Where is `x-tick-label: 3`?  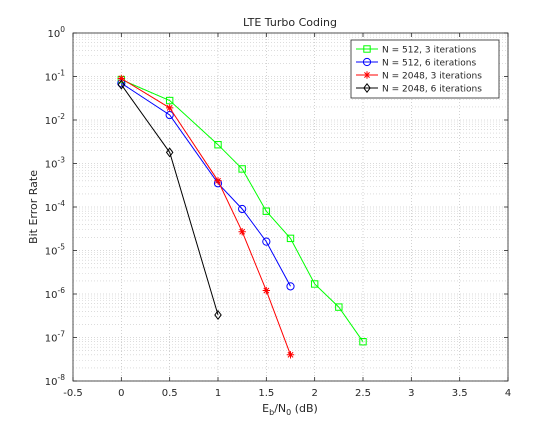
x-tick-label: 3 is located at coordinates (411, 393).